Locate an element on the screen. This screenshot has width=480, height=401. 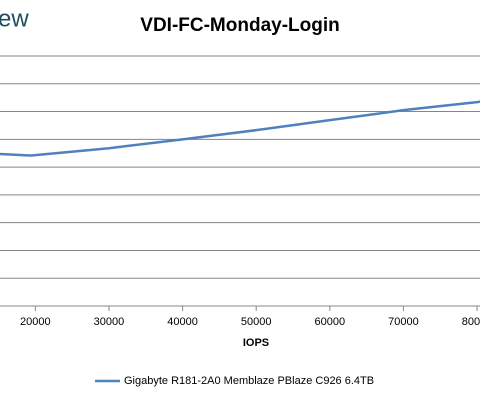
x-tick-label: 70000 is located at coordinates (403, 322).